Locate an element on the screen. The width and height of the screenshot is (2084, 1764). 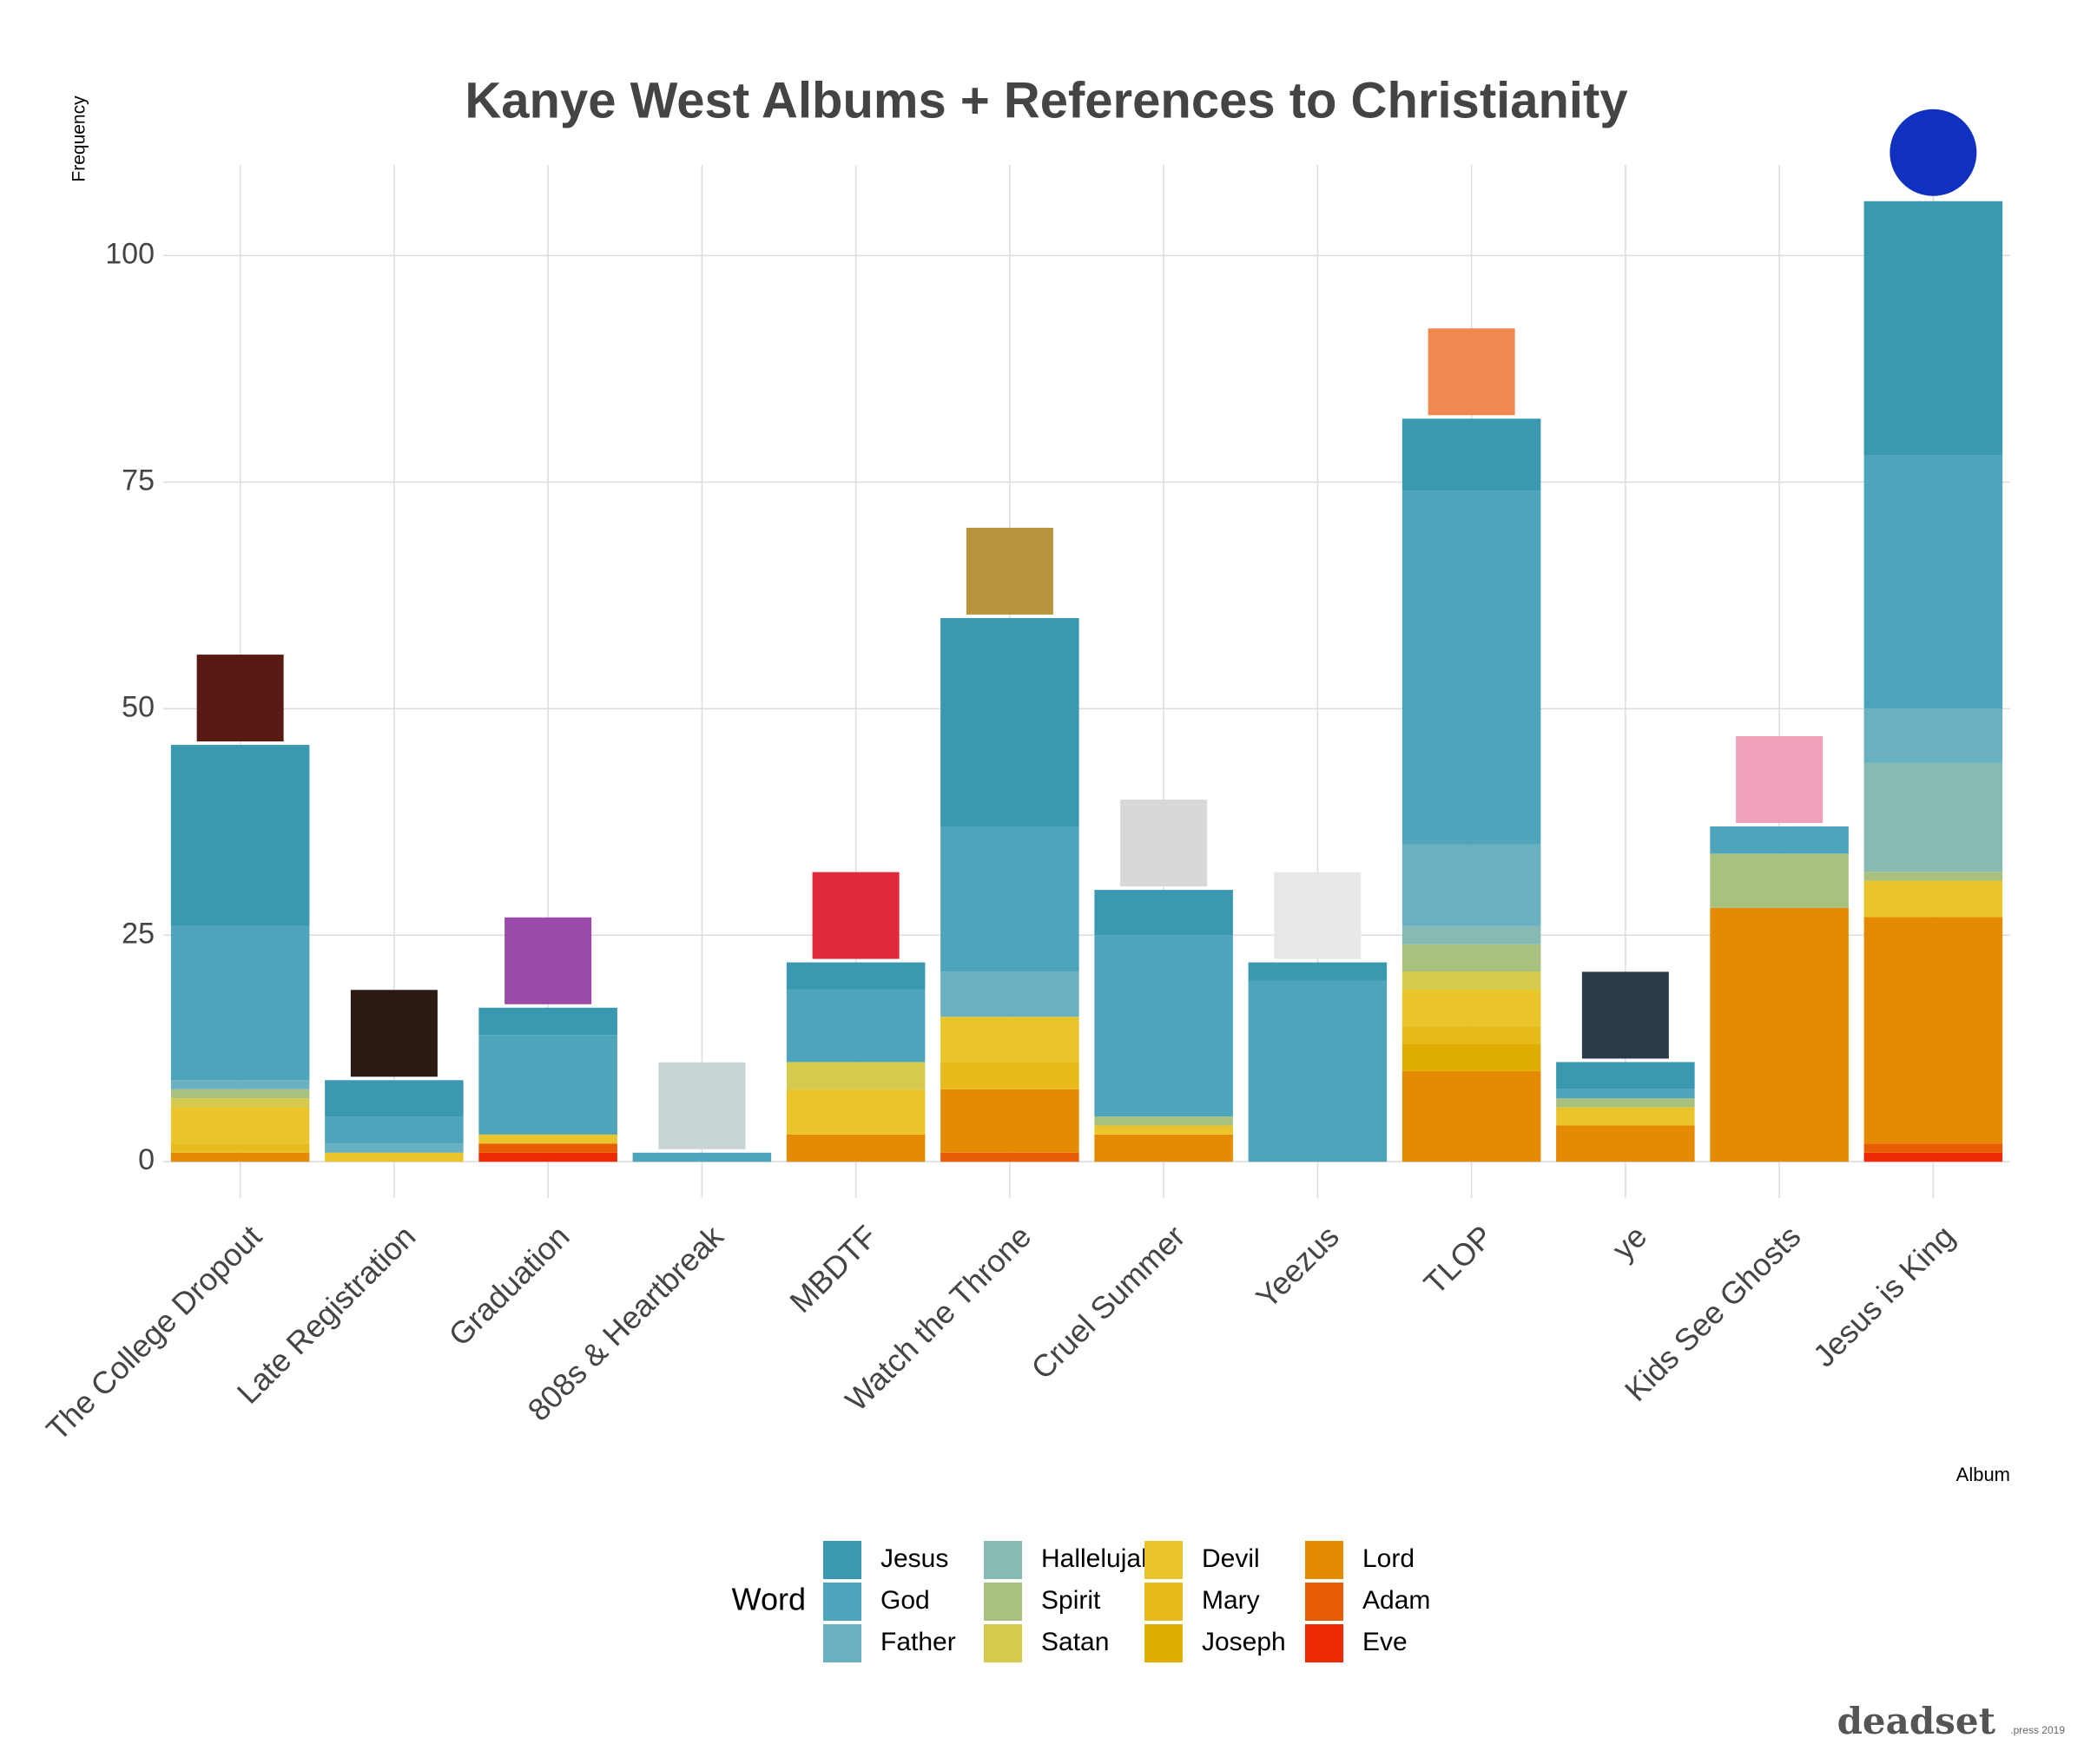
x-tick-label: TLOP is located at coordinates (1458, 1259).